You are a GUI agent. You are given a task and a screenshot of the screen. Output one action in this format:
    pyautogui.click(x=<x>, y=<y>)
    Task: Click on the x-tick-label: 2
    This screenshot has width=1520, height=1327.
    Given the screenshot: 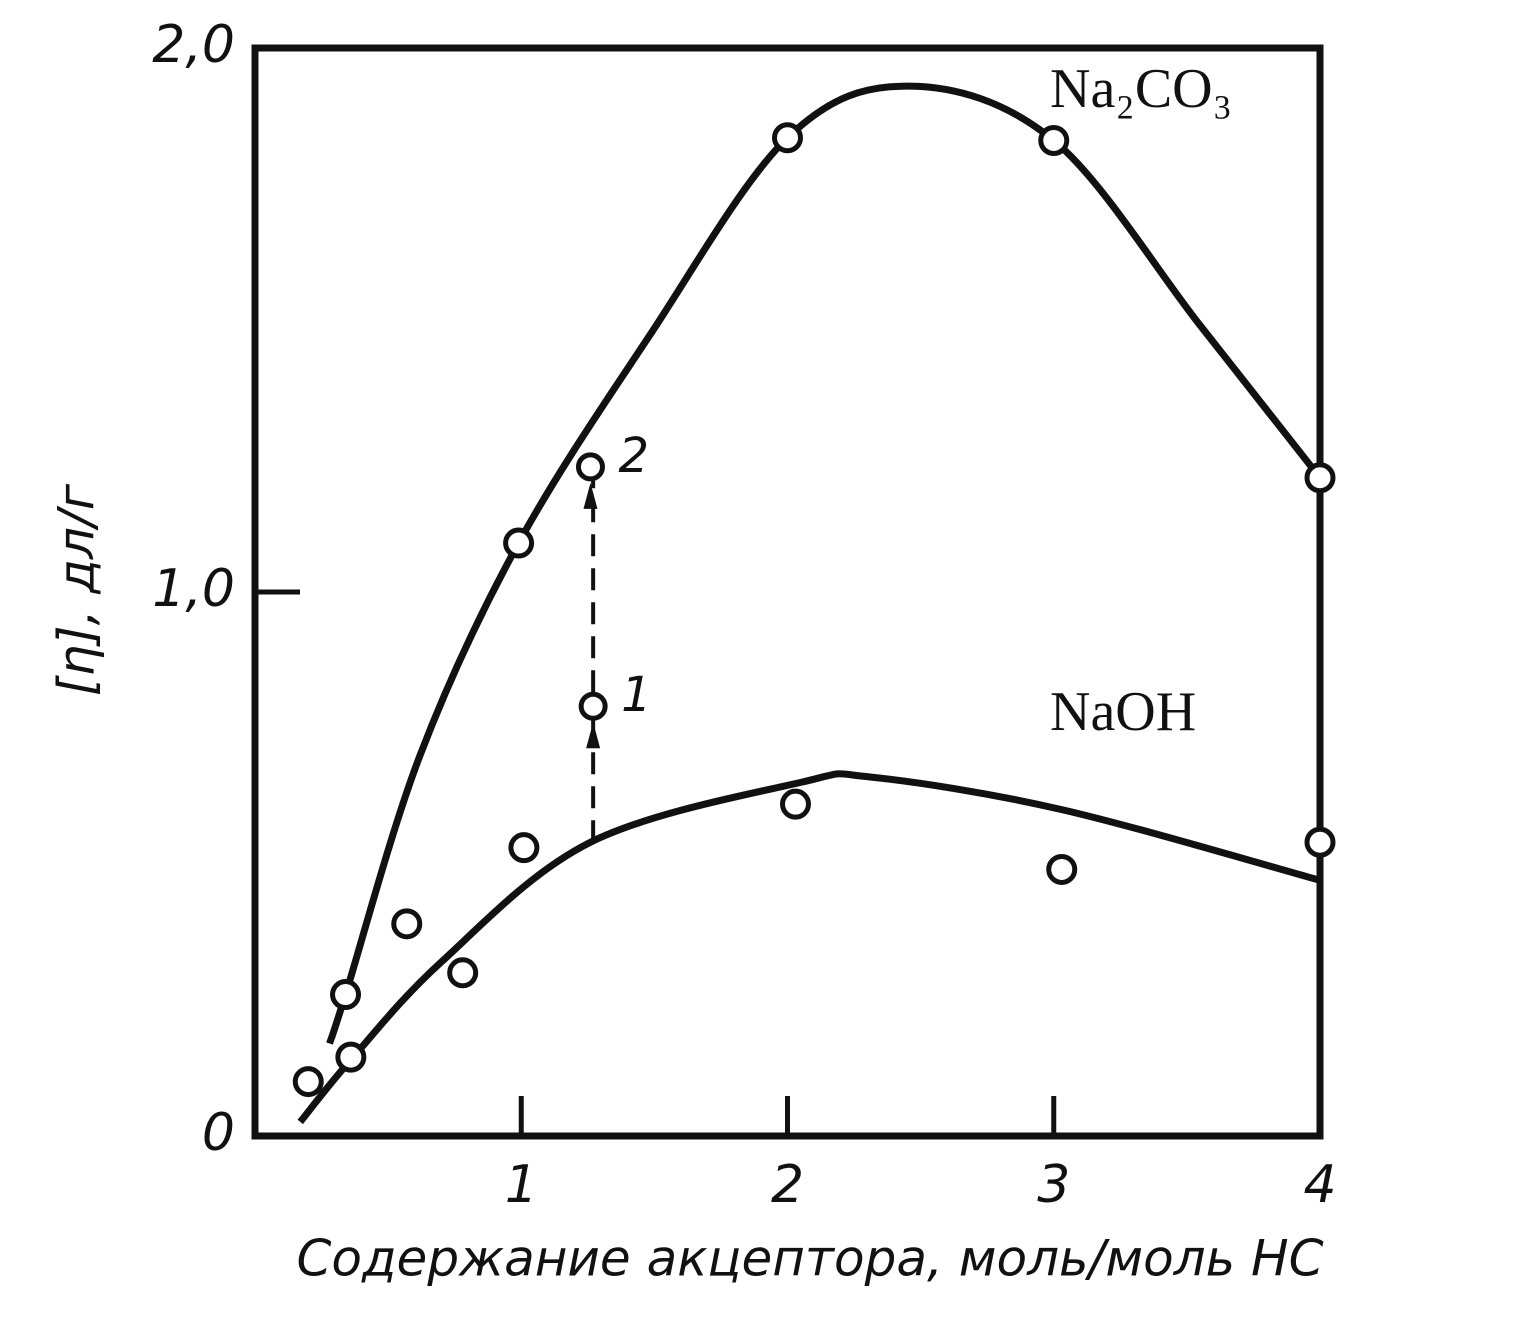 What is the action you would take?
    pyautogui.click(x=787, y=1185)
    